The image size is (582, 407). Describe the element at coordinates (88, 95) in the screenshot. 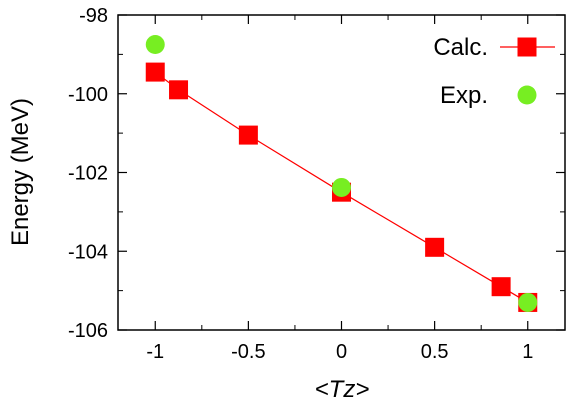

I see `y-tick-label: -100` at that location.